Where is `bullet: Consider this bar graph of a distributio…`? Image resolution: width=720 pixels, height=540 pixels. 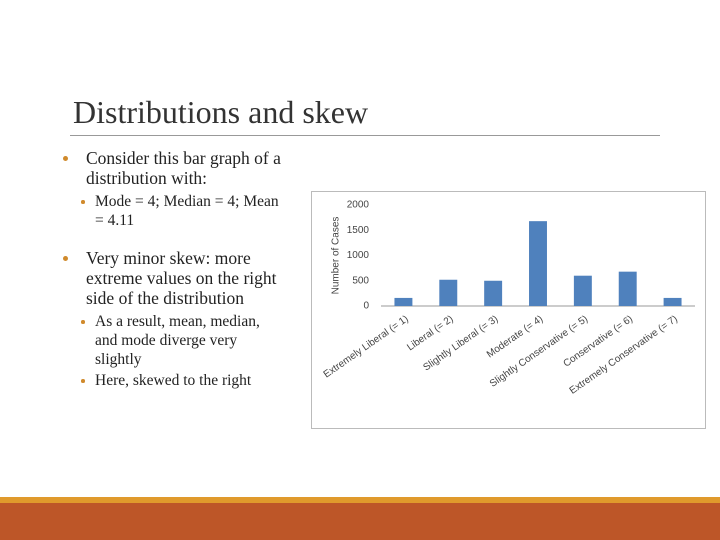 bullet: Consider this bar graph of a distributio… is located at coordinates (172, 168).